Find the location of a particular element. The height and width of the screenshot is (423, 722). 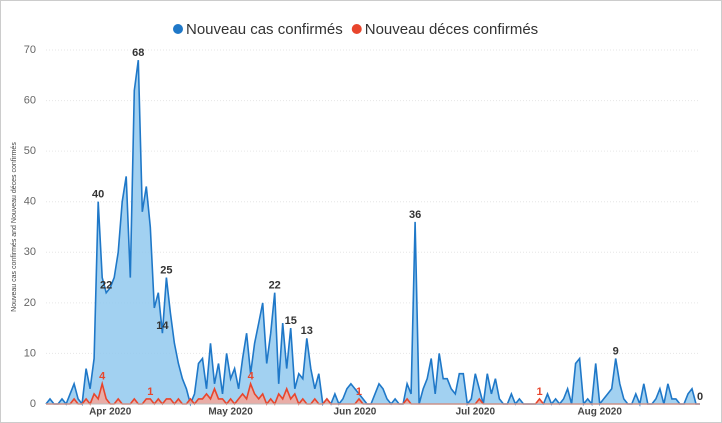

area-fill is located at coordinates (373, 393).